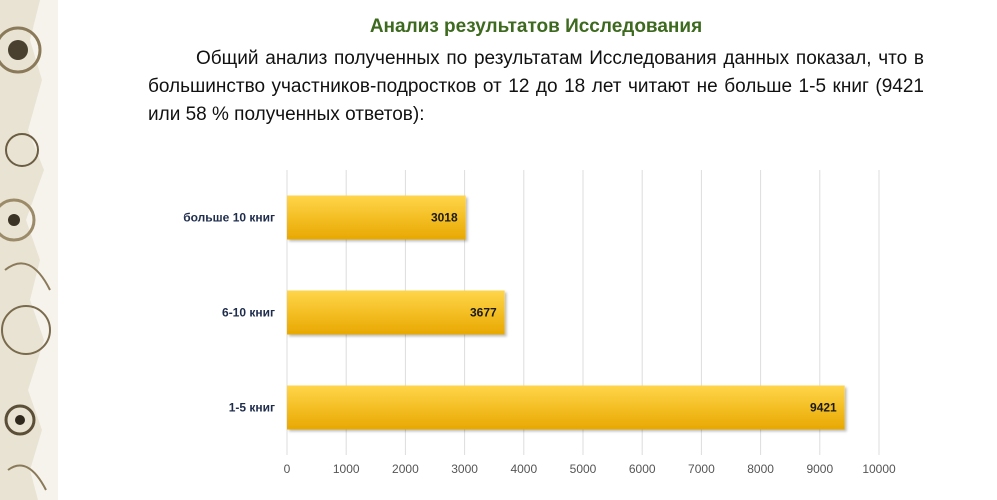  I want to click on x-tick-label: 9000, so click(819, 469).